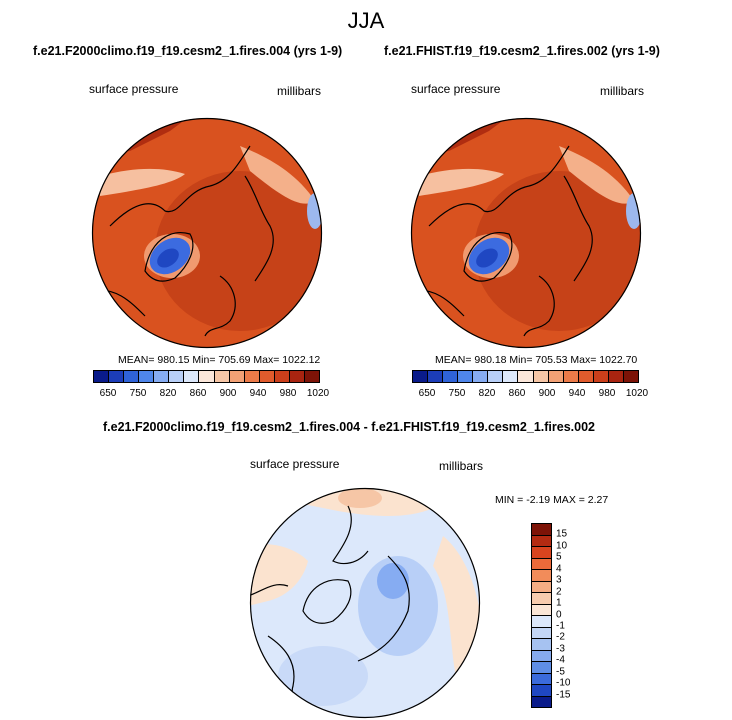 The image size is (732, 720). What do you see at coordinates (560, 649) in the screenshot?
I see `colorbar-tick-label: -3` at bounding box center [560, 649].